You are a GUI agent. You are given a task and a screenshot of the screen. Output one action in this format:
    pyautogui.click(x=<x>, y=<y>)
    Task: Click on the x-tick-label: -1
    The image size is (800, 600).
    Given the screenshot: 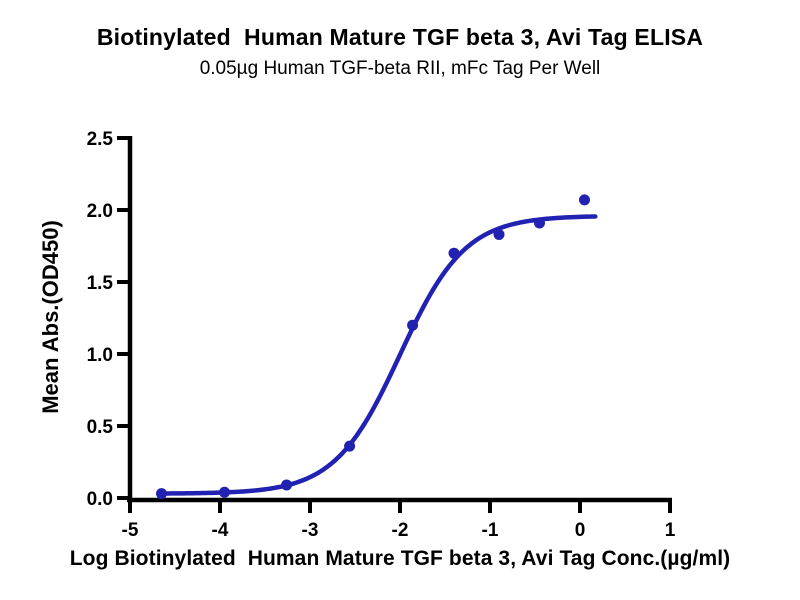 What is the action you would take?
    pyautogui.click(x=490, y=530)
    